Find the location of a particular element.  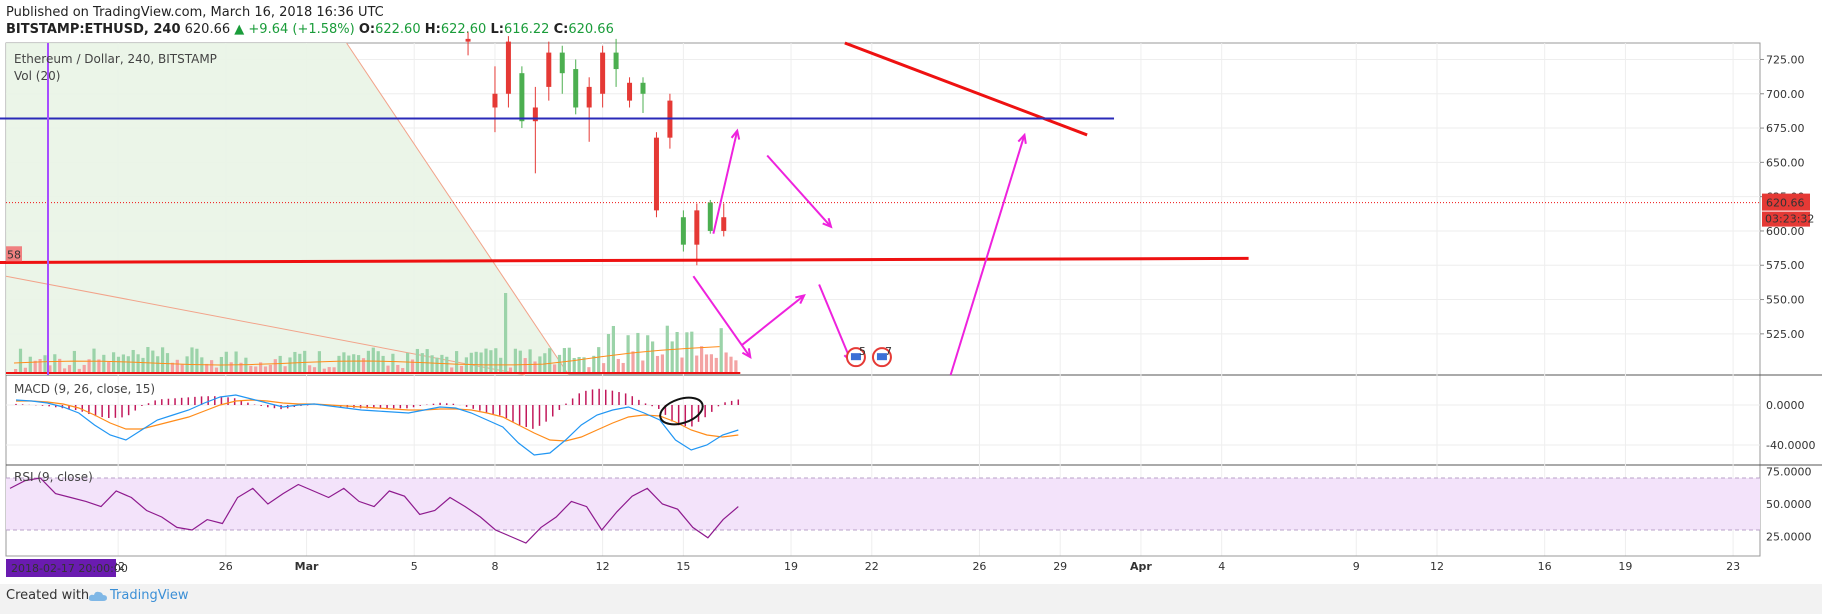

close-value: 620.66 is located at coordinates (591, 29).